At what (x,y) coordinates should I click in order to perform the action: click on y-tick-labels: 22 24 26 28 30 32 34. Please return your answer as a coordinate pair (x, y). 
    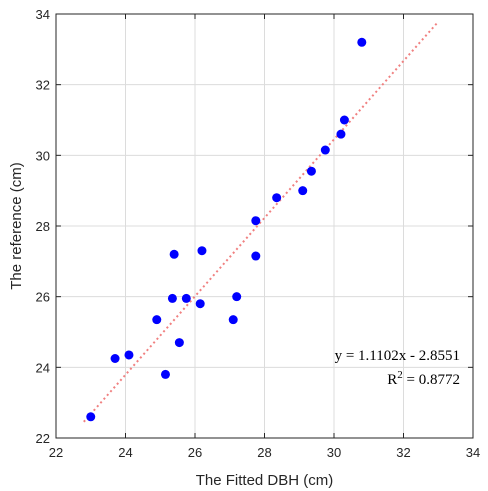
    Looking at the image, I should click on (43, 226).